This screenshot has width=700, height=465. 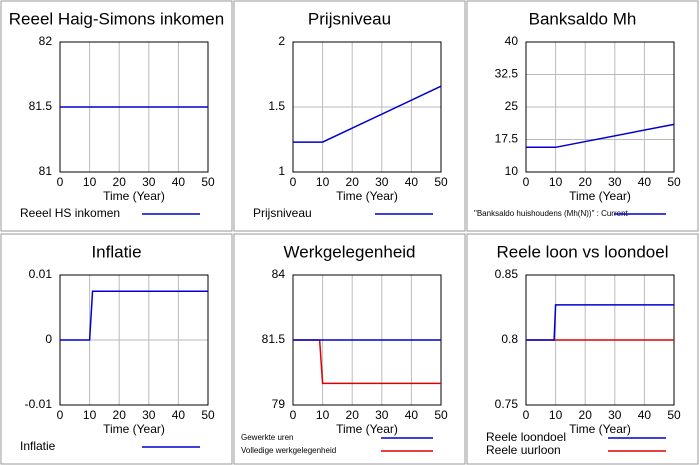 I want to click on y-tick-label: 10, so click(x=512, y=171).